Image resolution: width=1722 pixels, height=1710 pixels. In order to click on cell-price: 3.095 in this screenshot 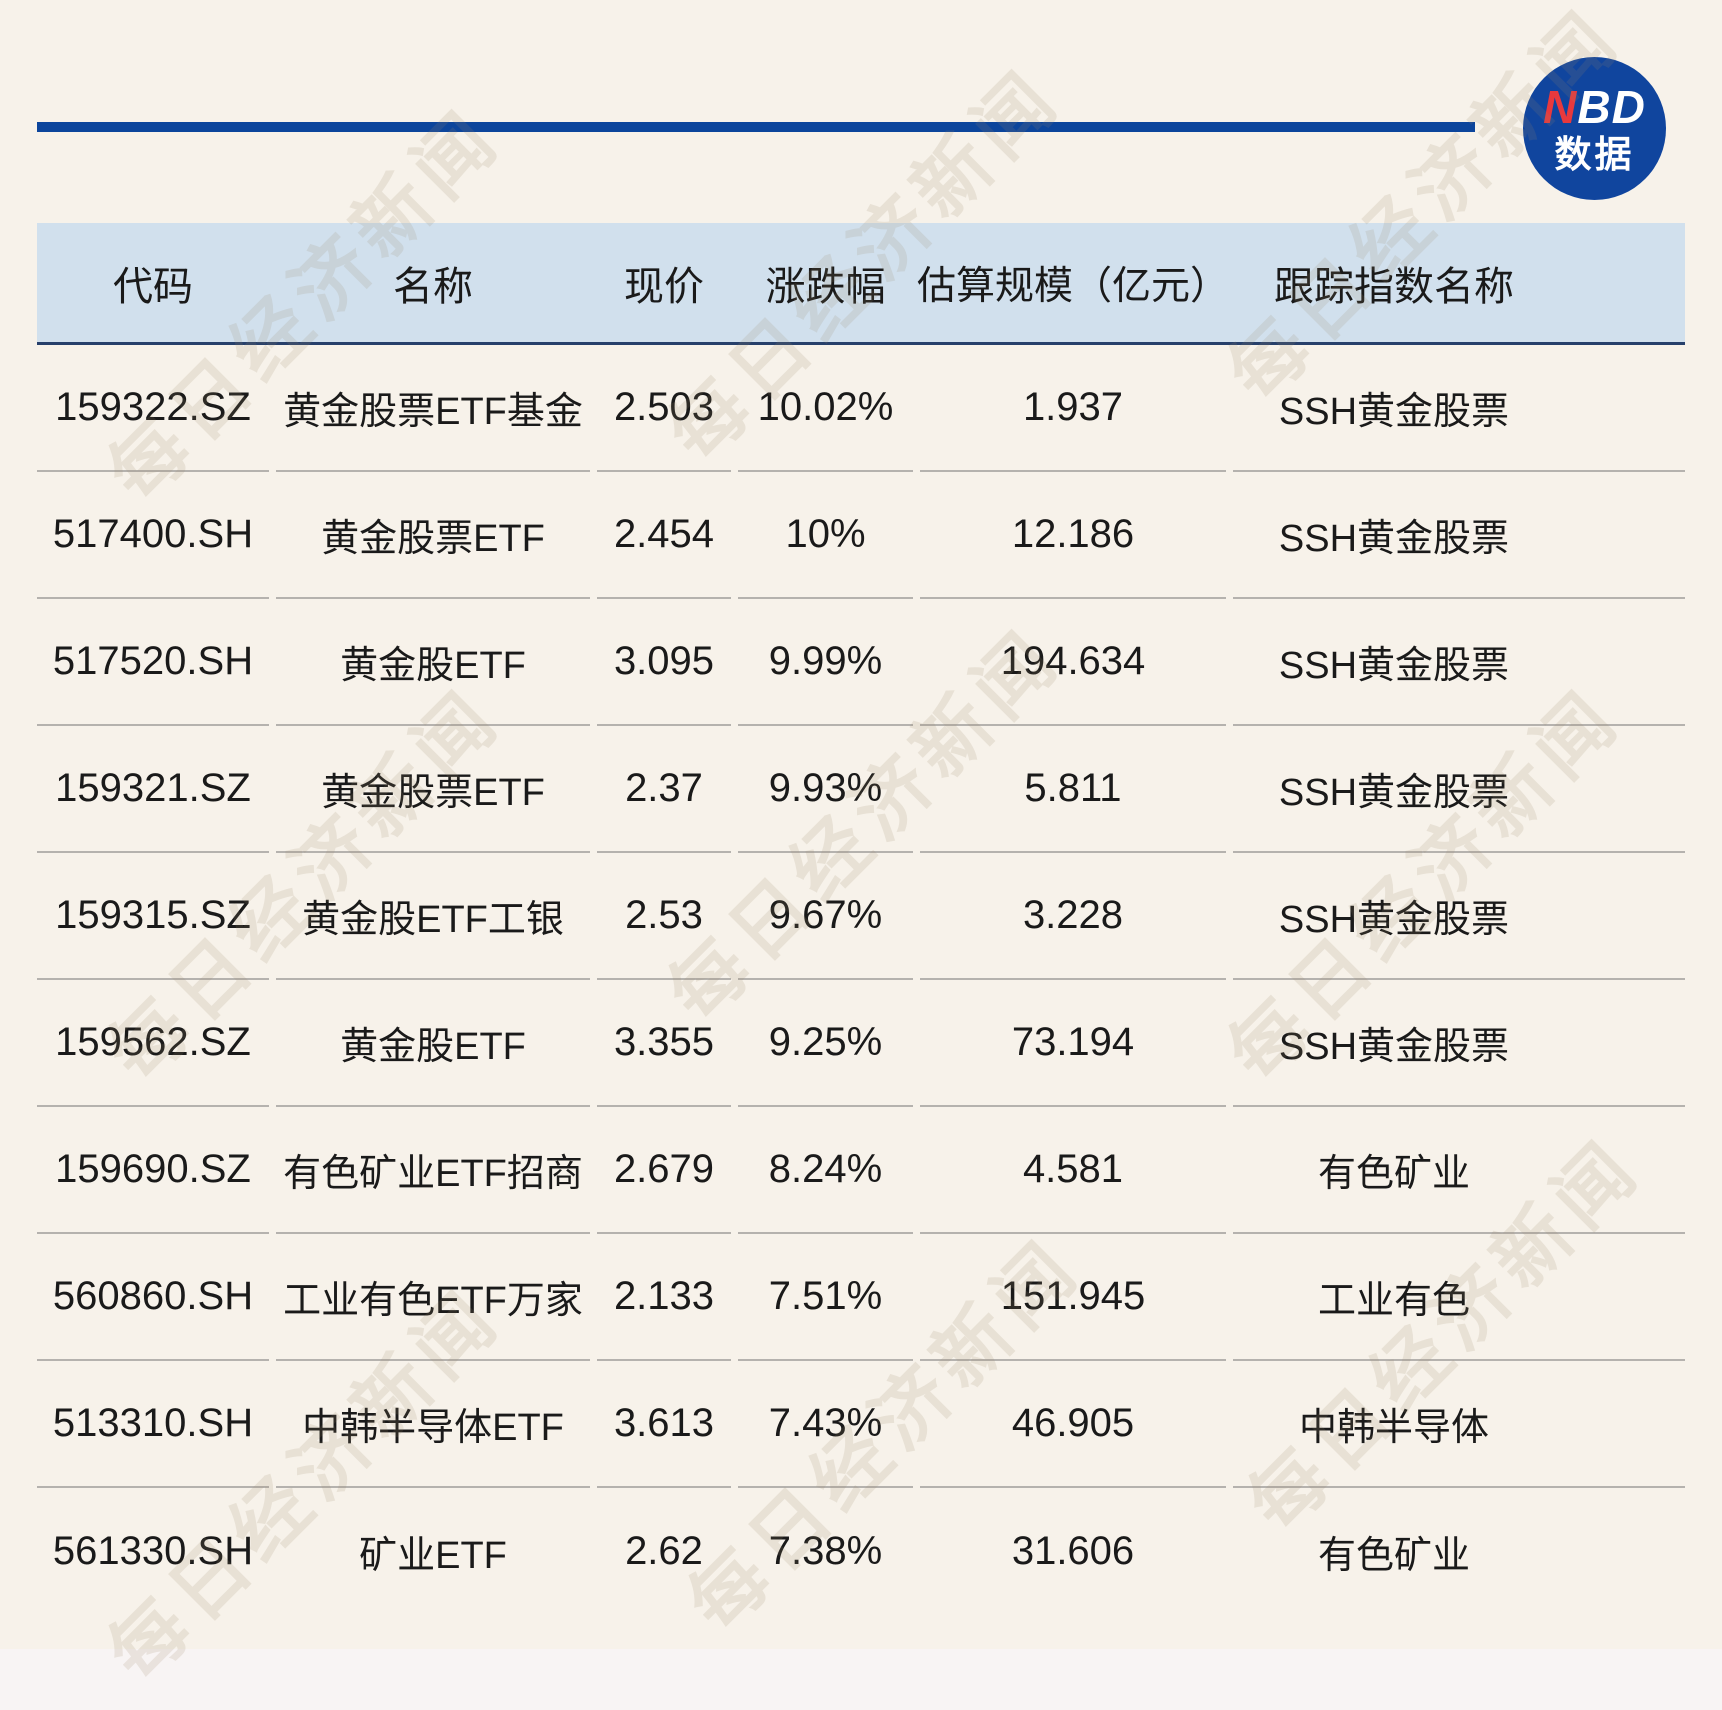, I will do `click(664, 662)`.